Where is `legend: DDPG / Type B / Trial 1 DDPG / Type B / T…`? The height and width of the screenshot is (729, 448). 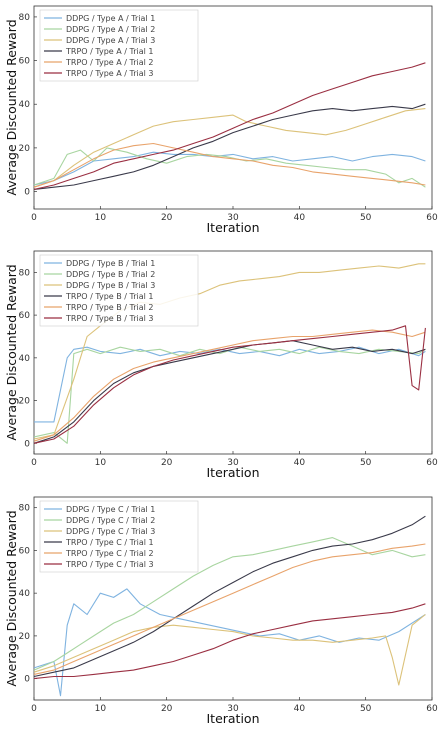 legend: DDPG / Type B / Trial 1 DDPG / Type B / T… is located at coordinates (119, 290).